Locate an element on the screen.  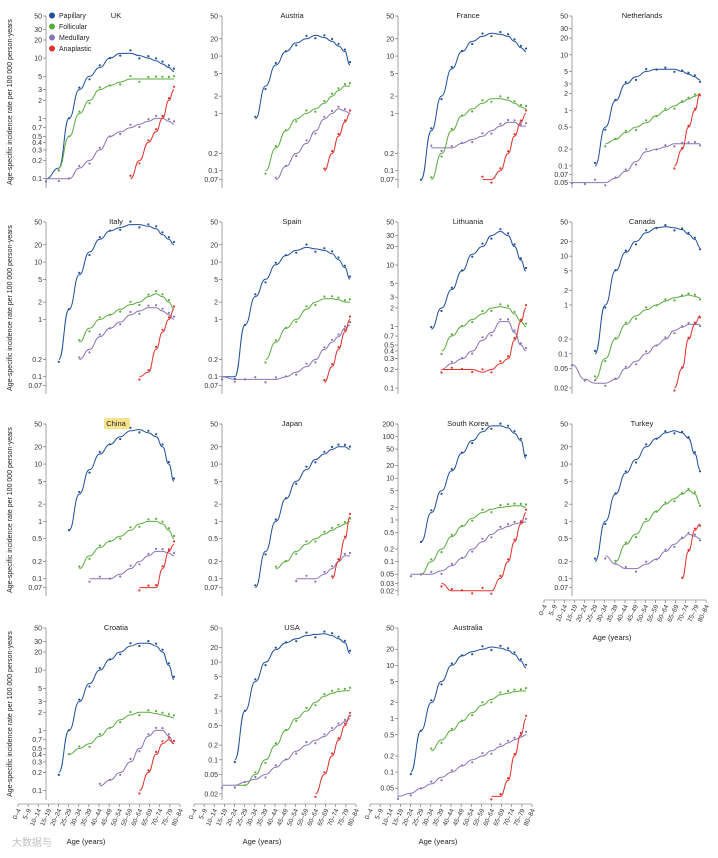
y-tick-label: 0.5 is located at coordinates (563, 539).